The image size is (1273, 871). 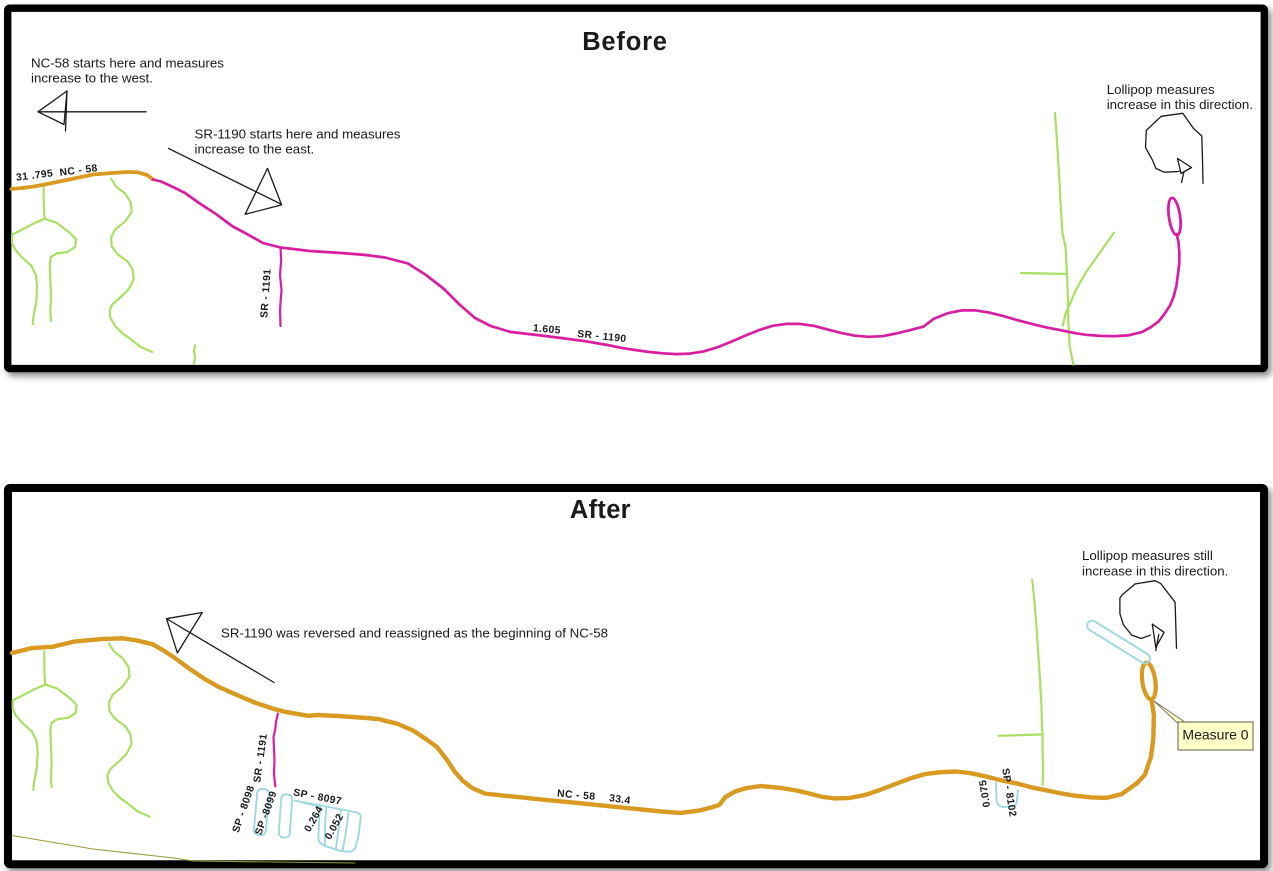 What do you see at coordinates (619, 800) in the screenshot?
I see `svg-text: 33.4` at bounding box center [619, 800].